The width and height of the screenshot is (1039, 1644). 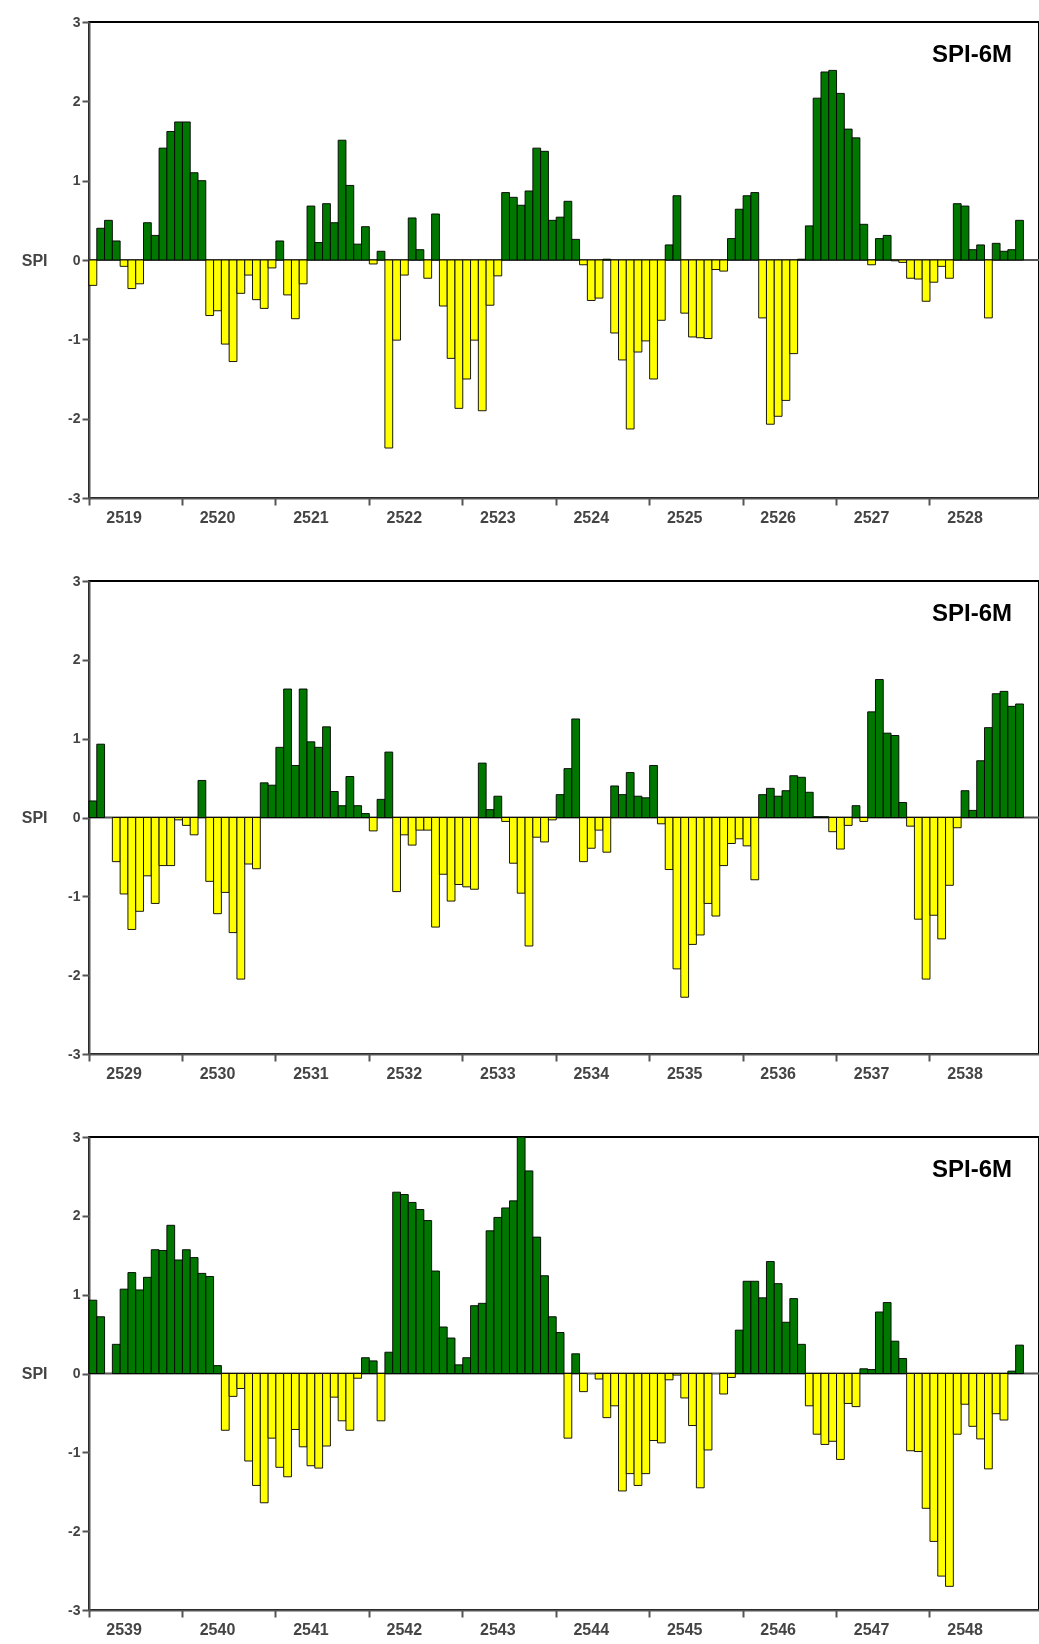 I want to click on x-tick-label: 2520, so click(x=217, y=517).